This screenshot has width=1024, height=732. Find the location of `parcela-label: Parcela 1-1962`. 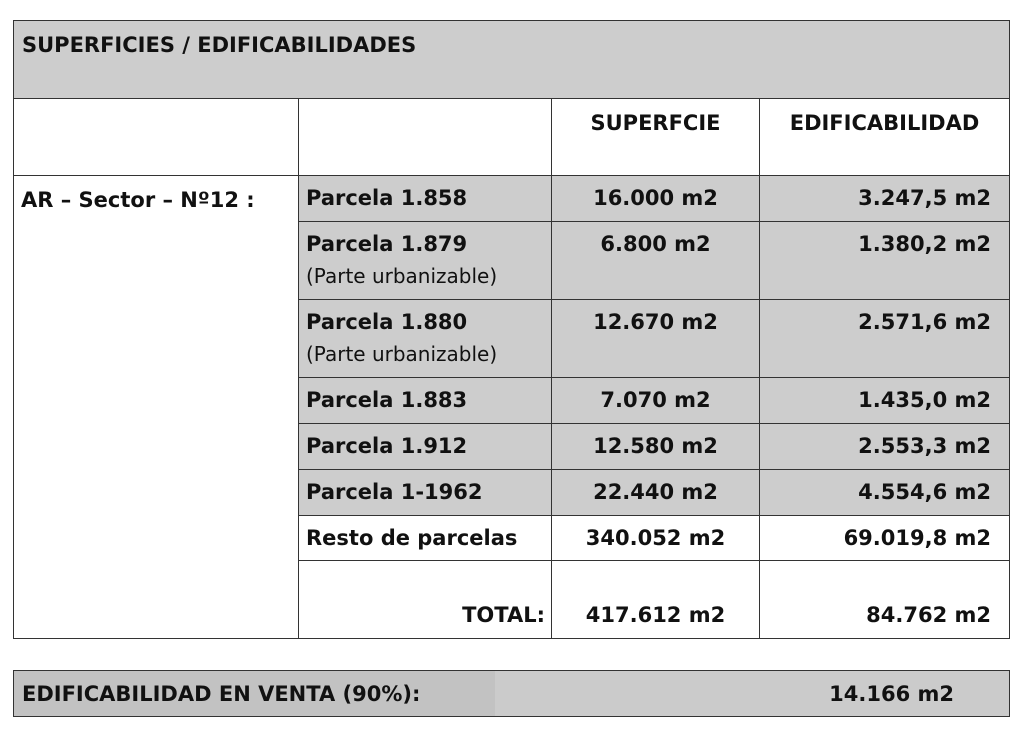

parcela-label: Parcela 1-1962 is located at coordinates (394, 492).